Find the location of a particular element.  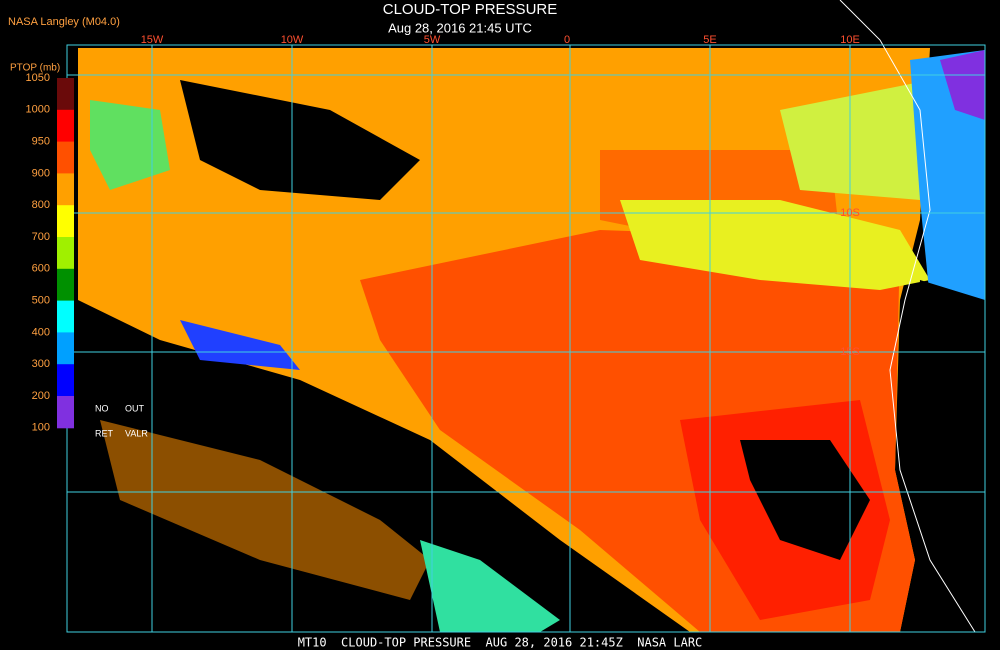

colorbar-label: 700 is located at coordinates (41, 237).